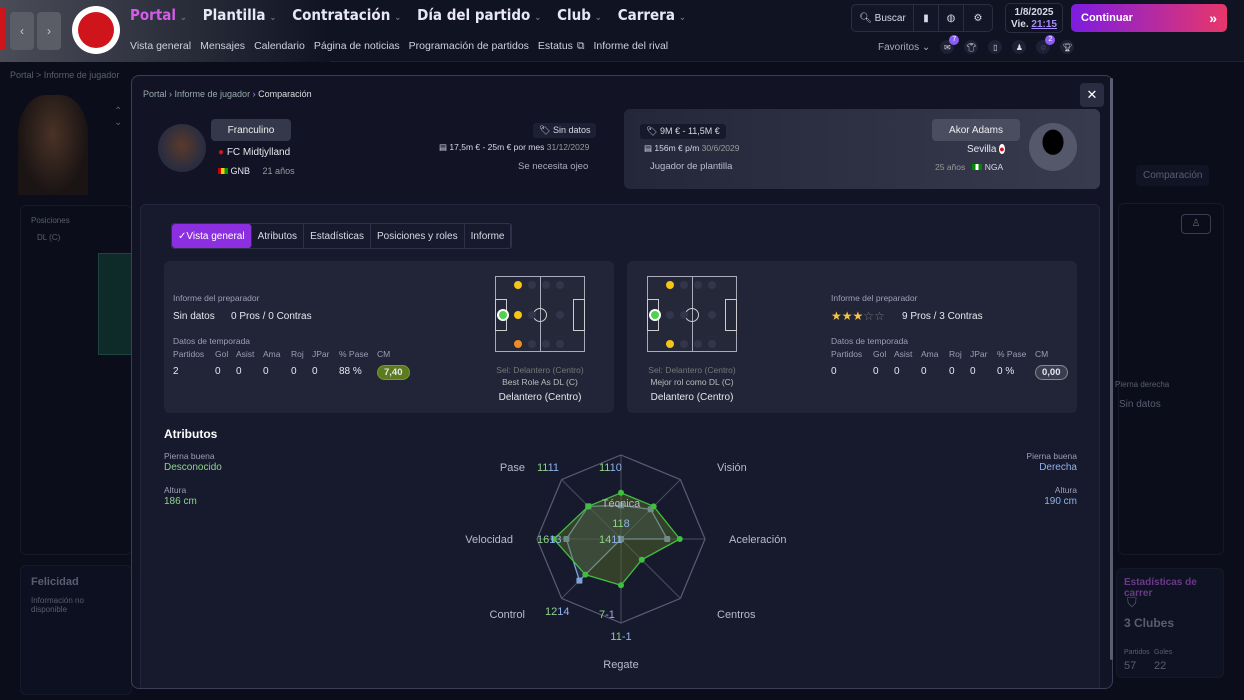 Image resolution: width=1244 pixels, height=700 pixels. I want to click on shirt-icon: 👕︎, so click(971, 47).